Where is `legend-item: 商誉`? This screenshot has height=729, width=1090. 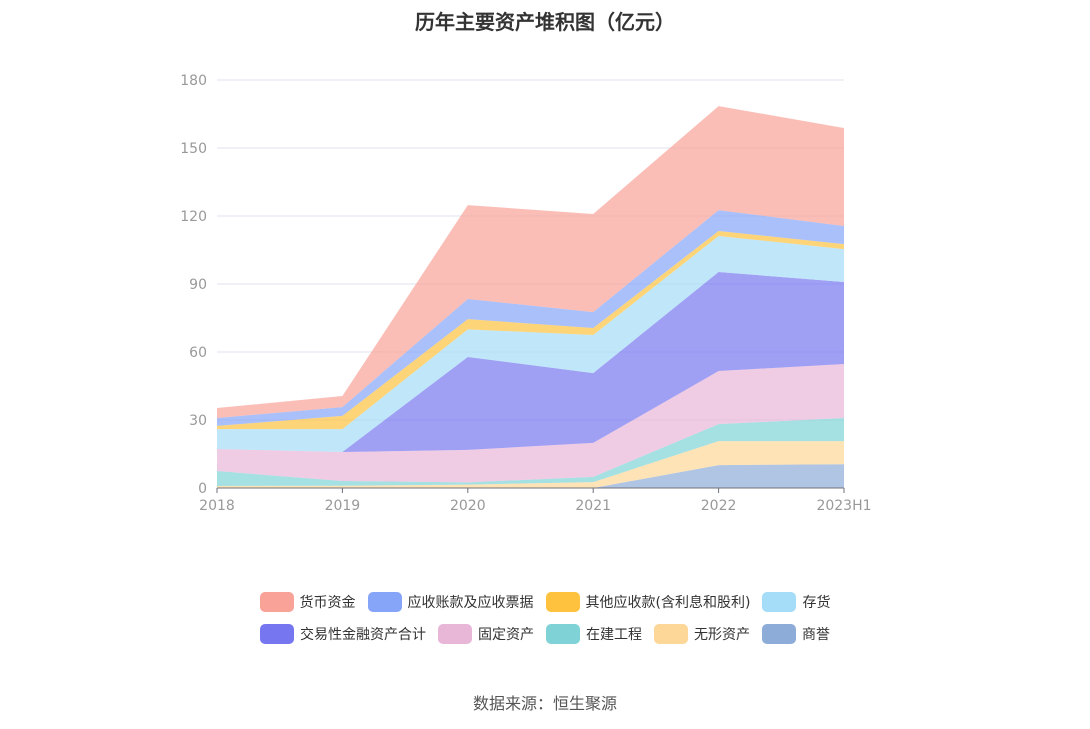
legend-item: 商誉 is located at coordinates (796, 634).